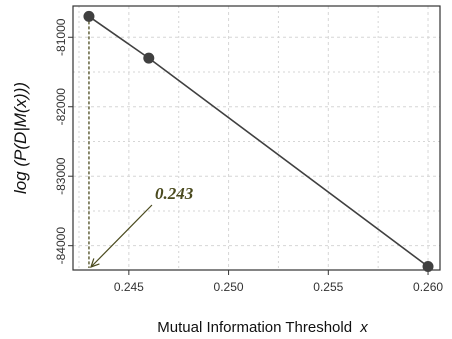 The width and height of the screenshot is (452, 339). I want to click on x-axis-title-text: Mutual Information Threshold, so click(254, 327).